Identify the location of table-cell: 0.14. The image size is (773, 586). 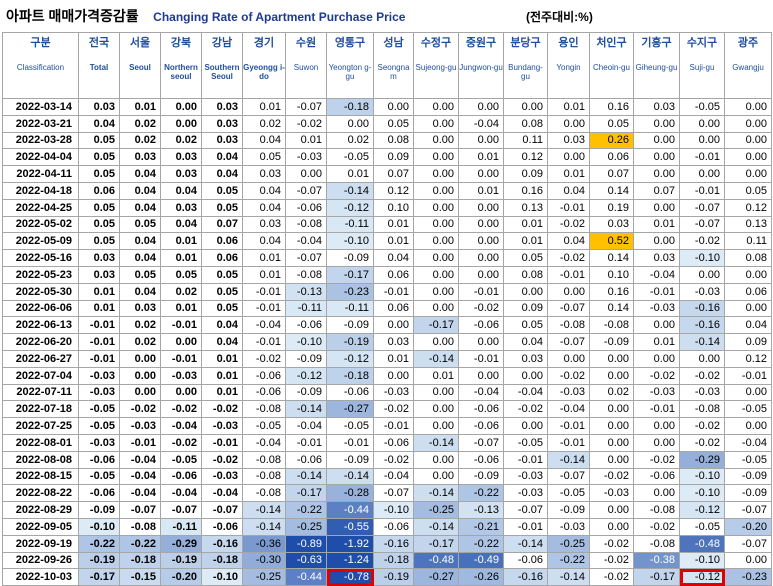
(611, 258).